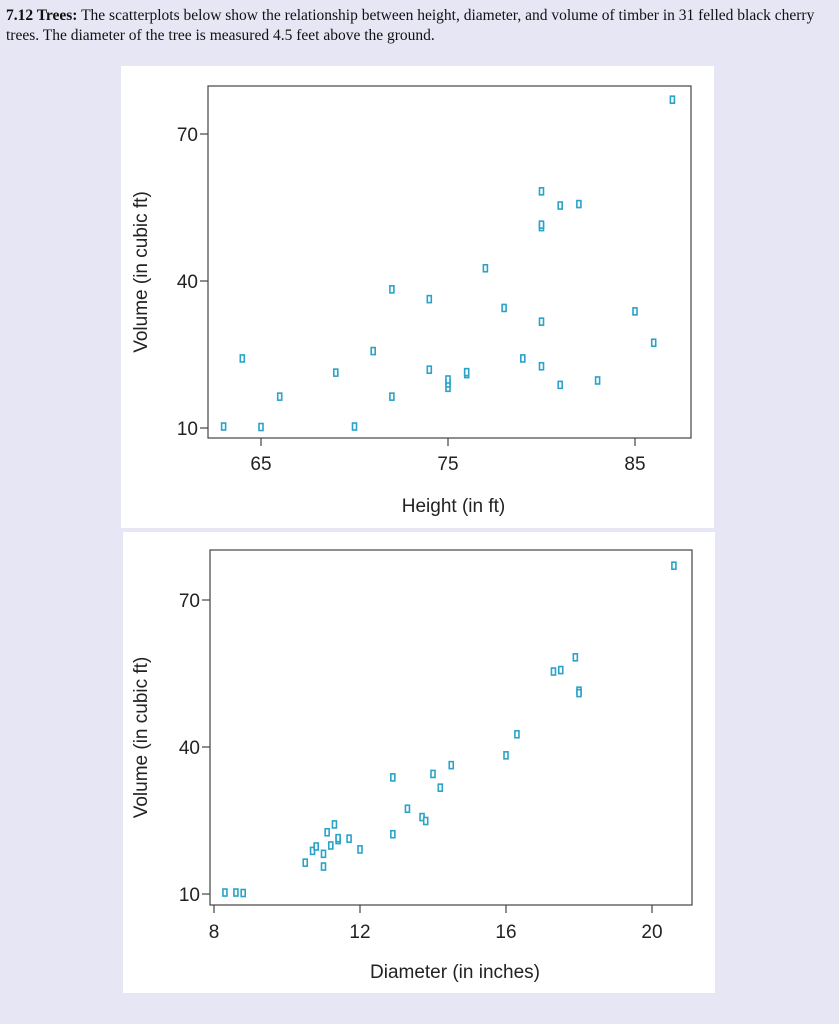 The width and height of the screenshot is (839, 1024). Describe the element at coordinates (453, 506) in the screenshot. I see `x-axis-label: Height (in ft)` at that location.